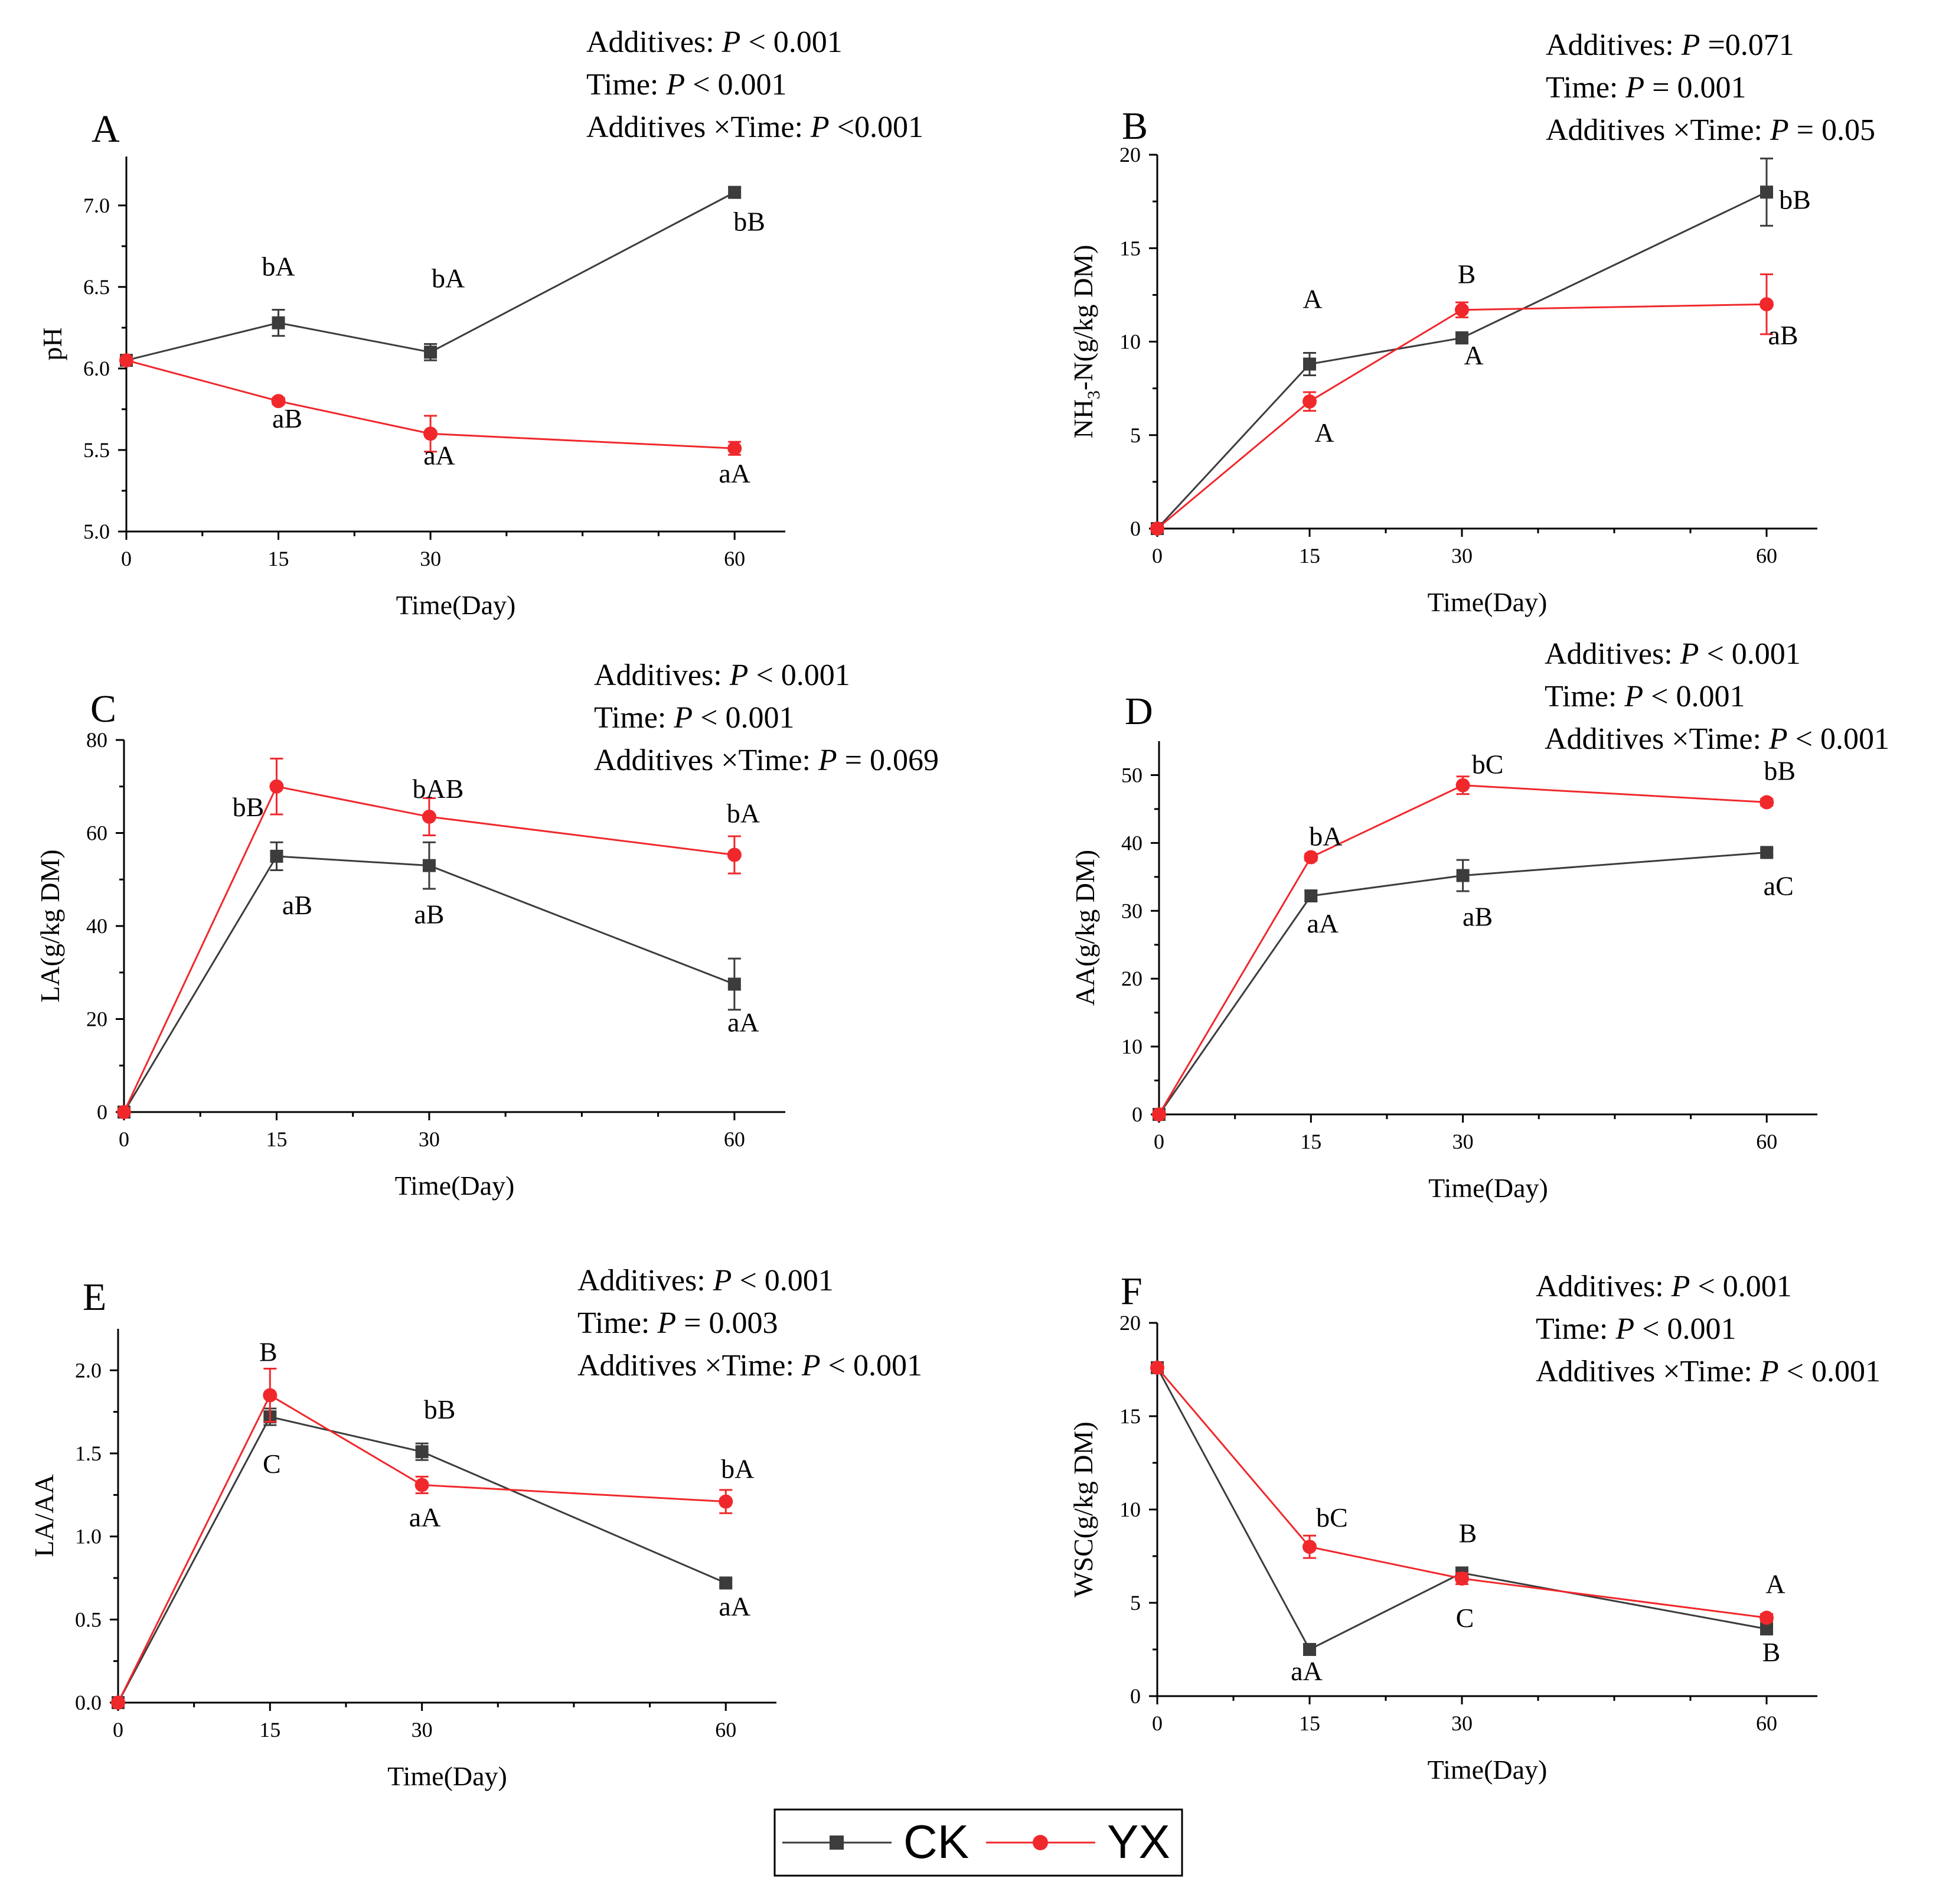 Image resolution: width=1939 pixels, height=1904 pixels. Describe the element at coordinates (1717, 739) in the screenshot. I see `stat-line: Additives ×Time: P < 0.001` at that location.